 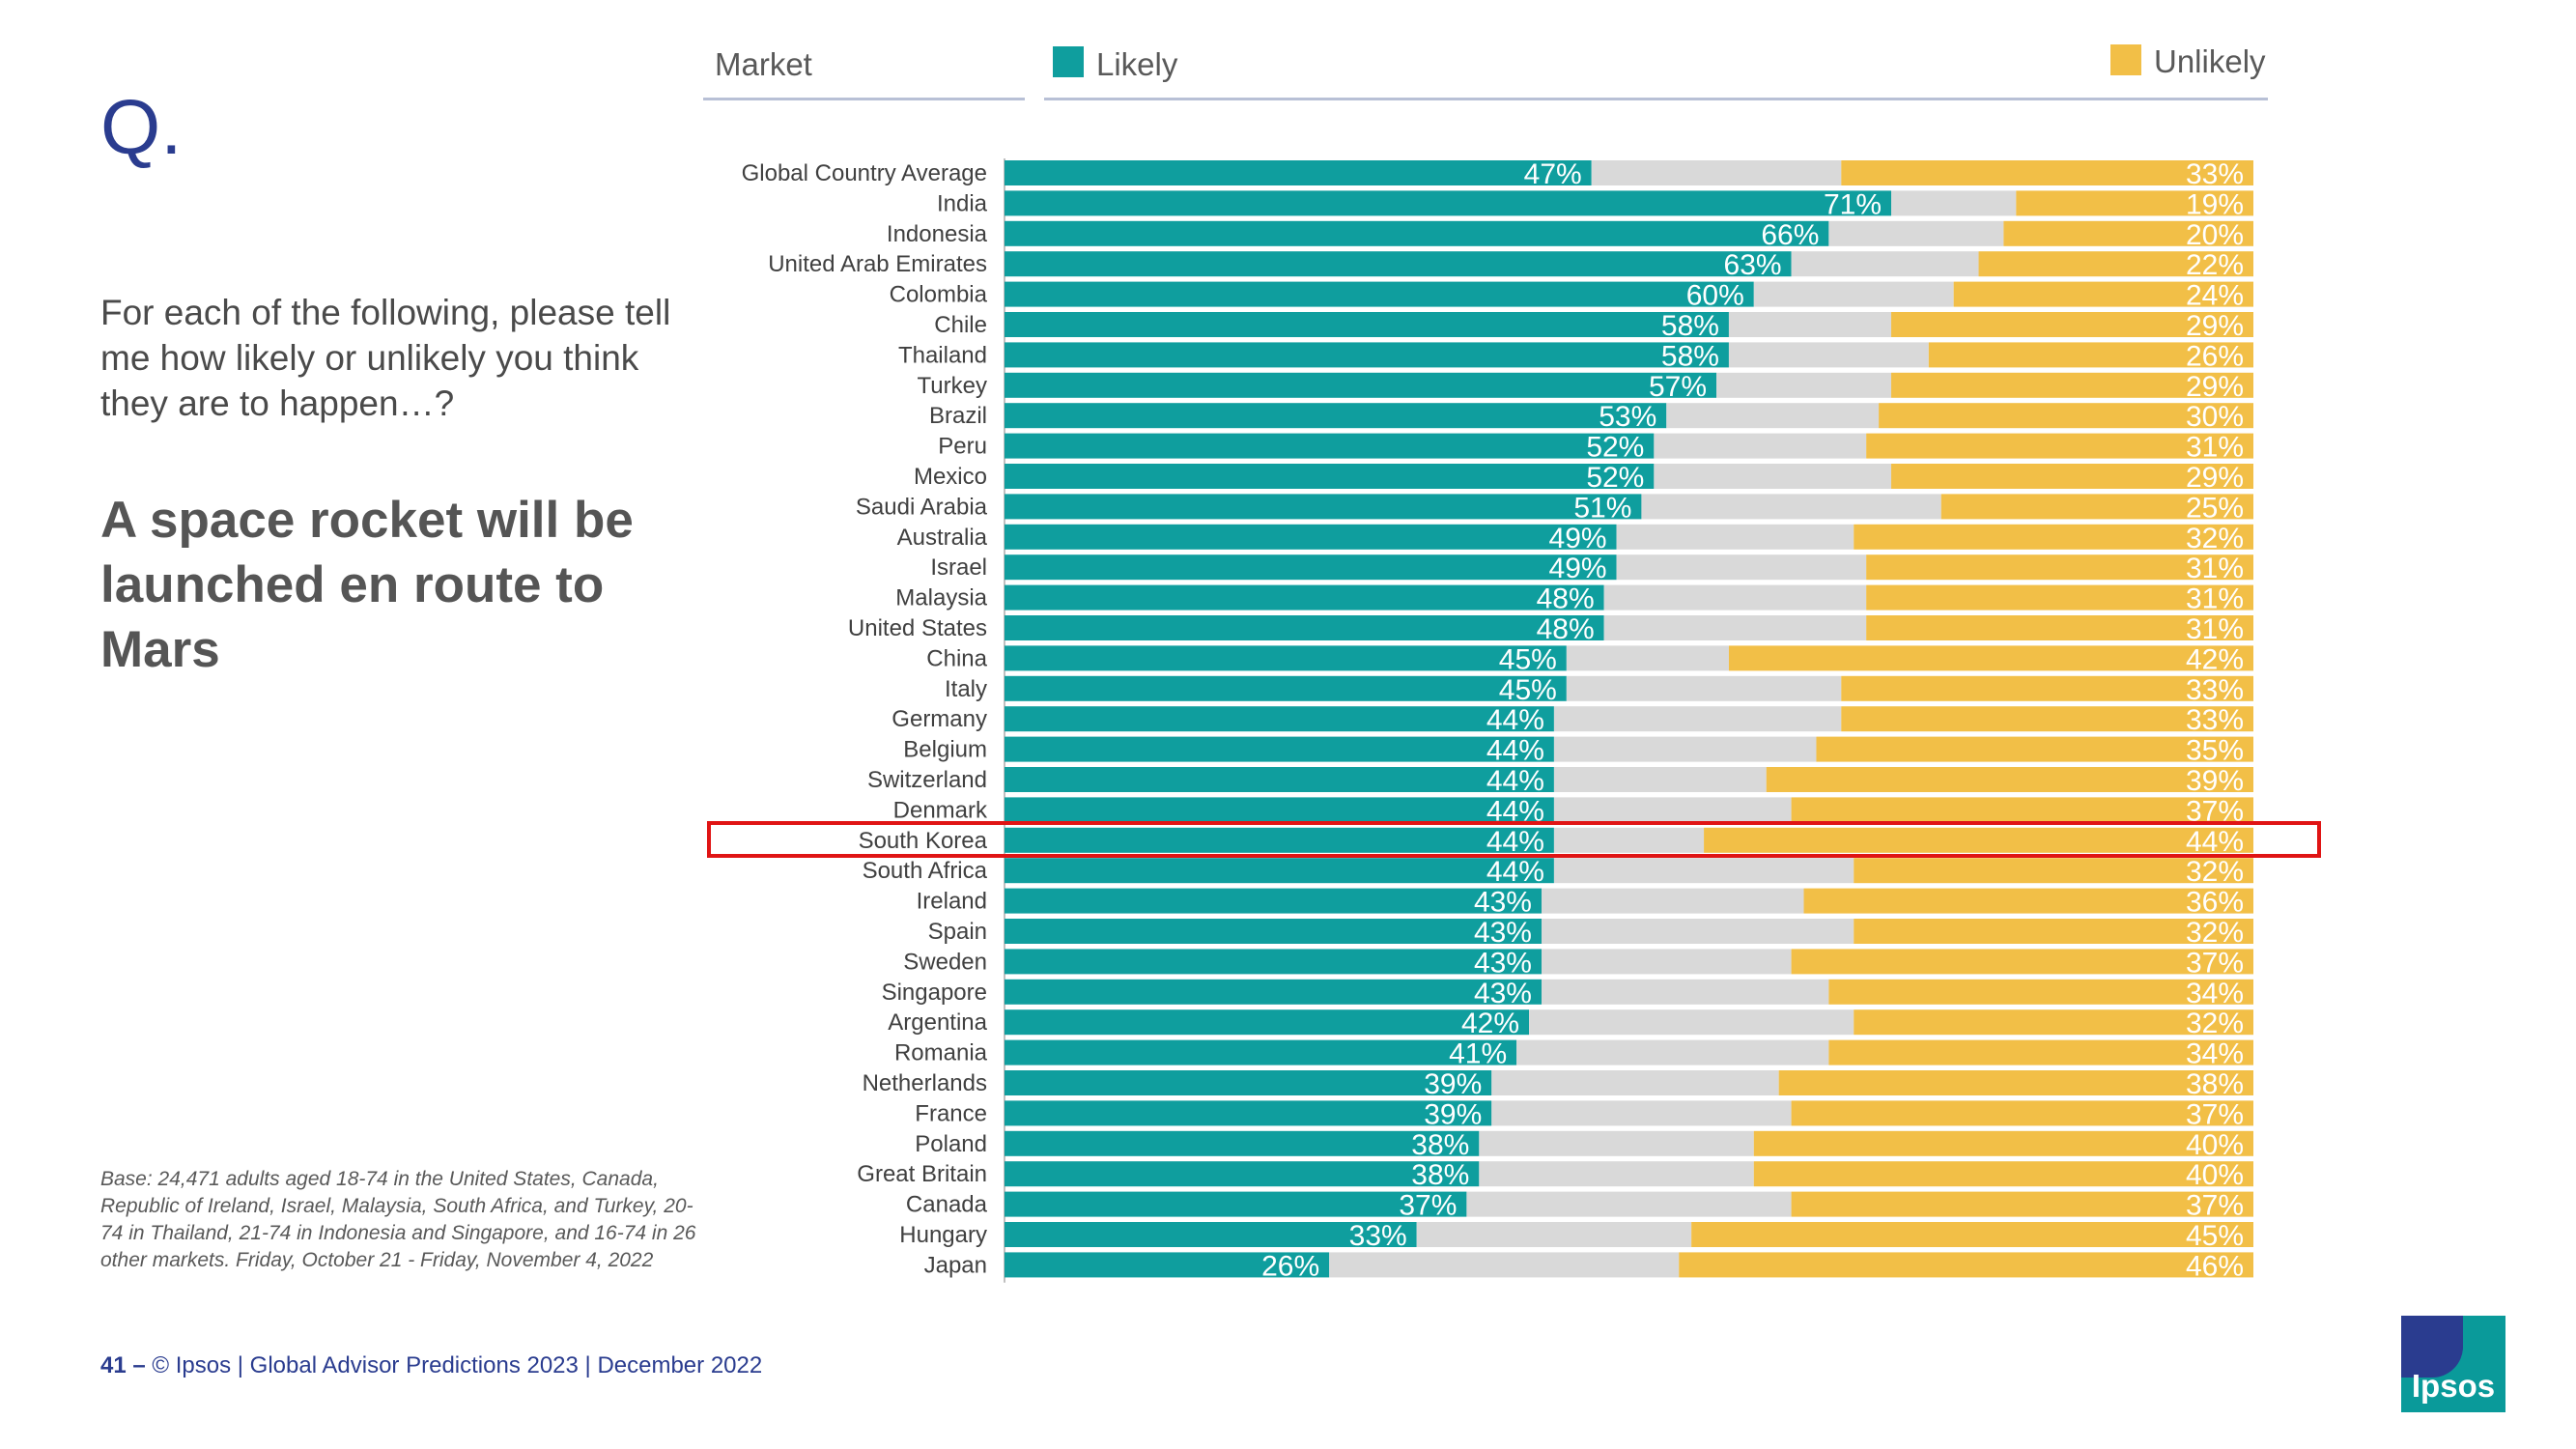 What do you see at coordinates (1503, 993) in the screenshot?
I see `data-label-likely-singapore: 43%` at bounding box center [1503, 993].